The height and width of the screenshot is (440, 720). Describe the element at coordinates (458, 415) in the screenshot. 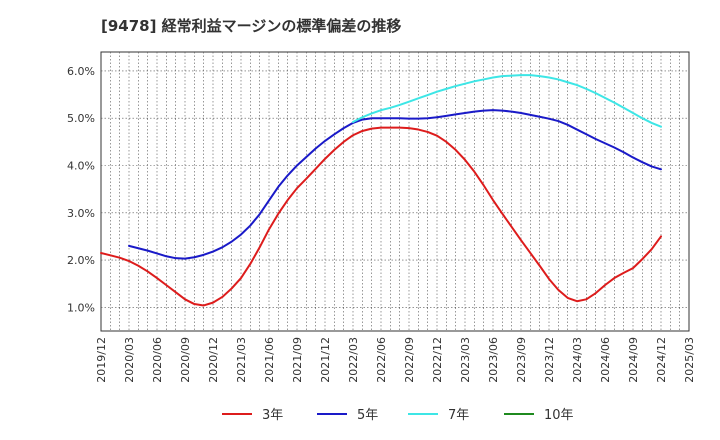

I see `legend-label: 7年` at that location.